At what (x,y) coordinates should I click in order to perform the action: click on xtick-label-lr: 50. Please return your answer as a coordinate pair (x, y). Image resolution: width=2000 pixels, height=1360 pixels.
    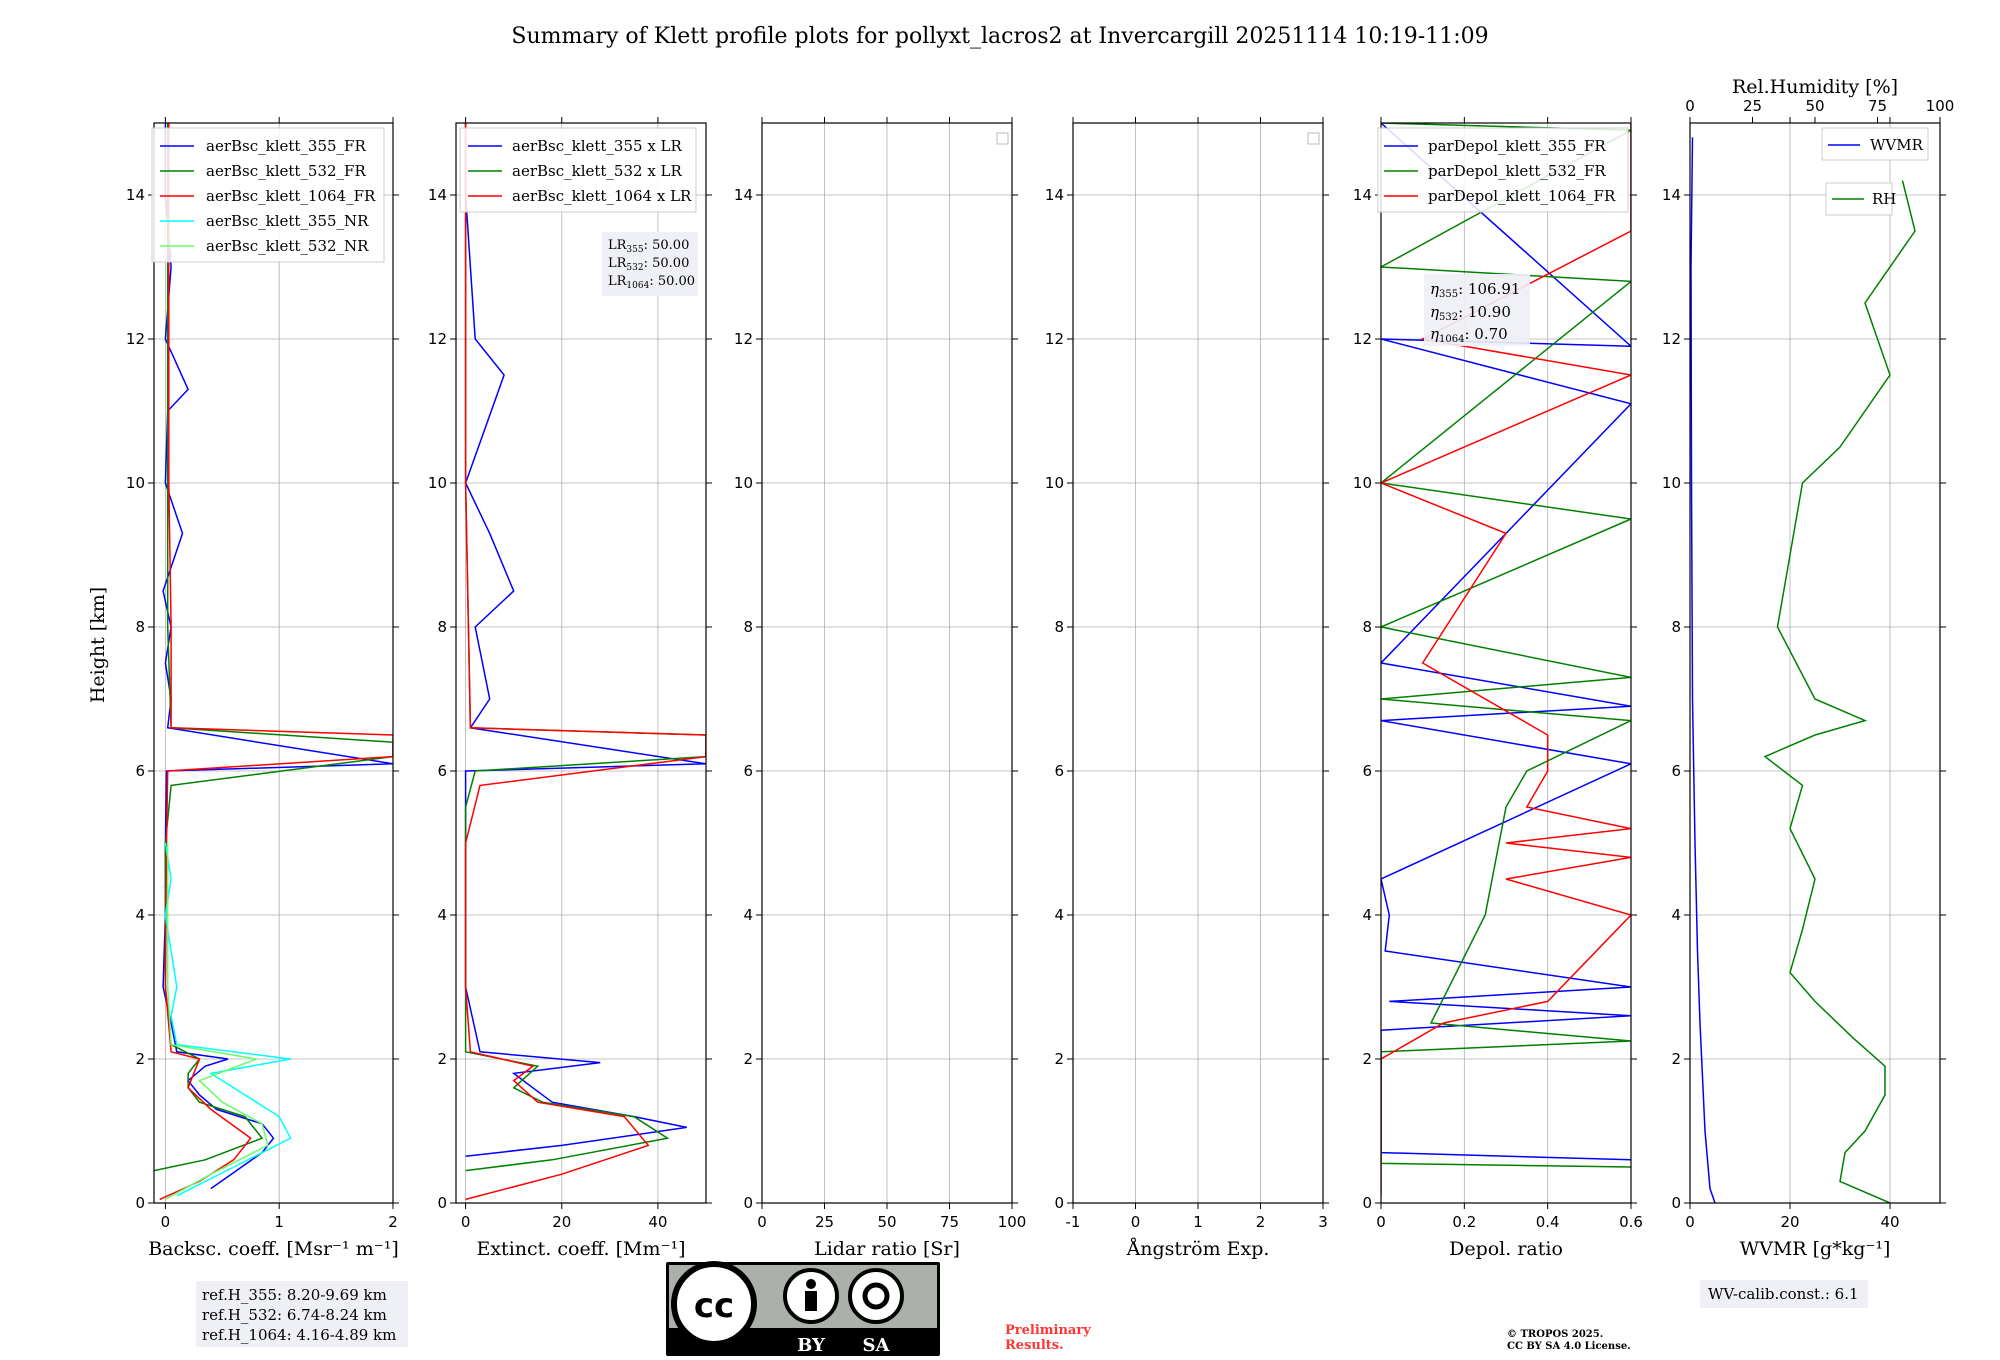
    Looking at the image, I should click on (886, 1222).